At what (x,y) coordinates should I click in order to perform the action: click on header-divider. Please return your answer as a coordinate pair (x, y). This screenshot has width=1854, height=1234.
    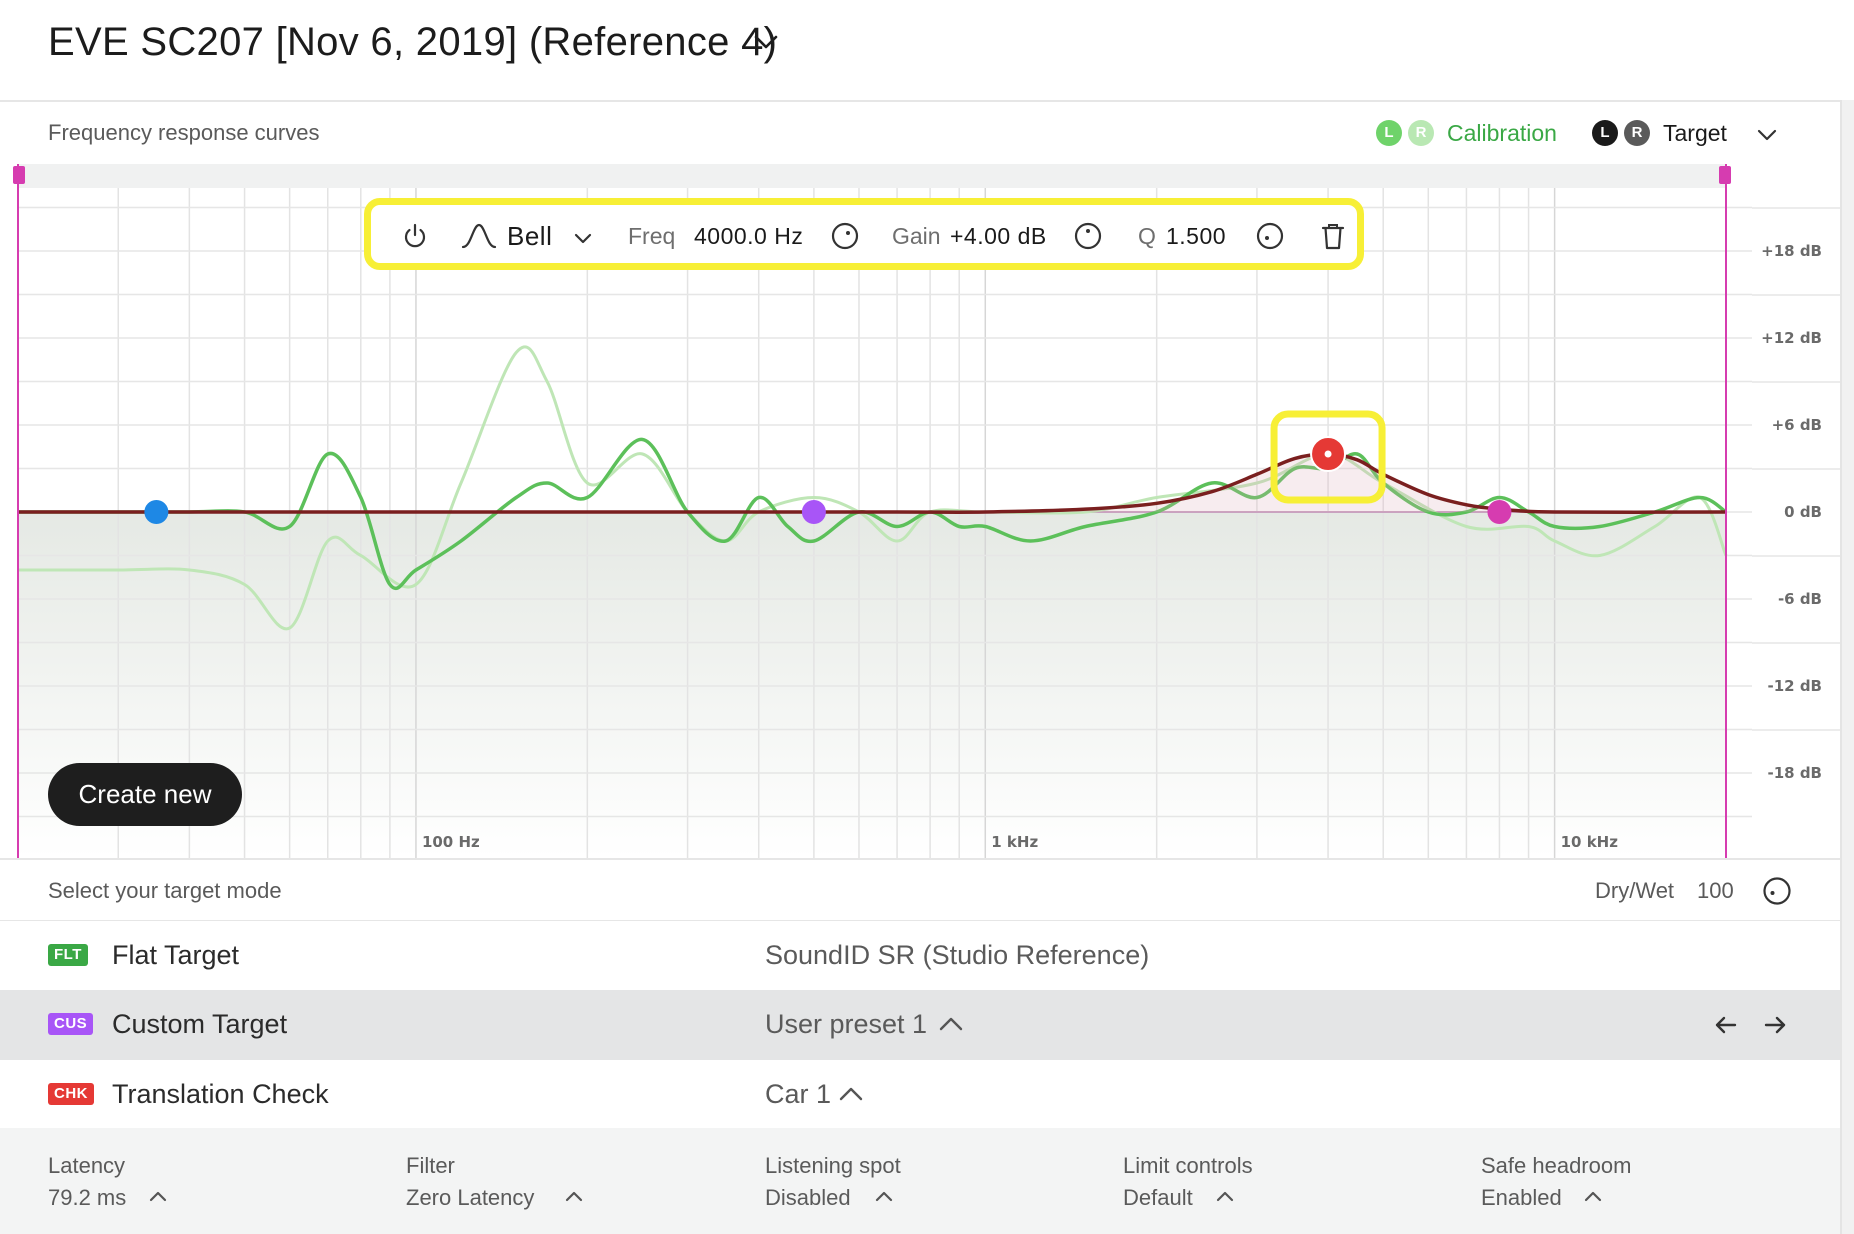
    Looking at the image, I should click on (920, 101).